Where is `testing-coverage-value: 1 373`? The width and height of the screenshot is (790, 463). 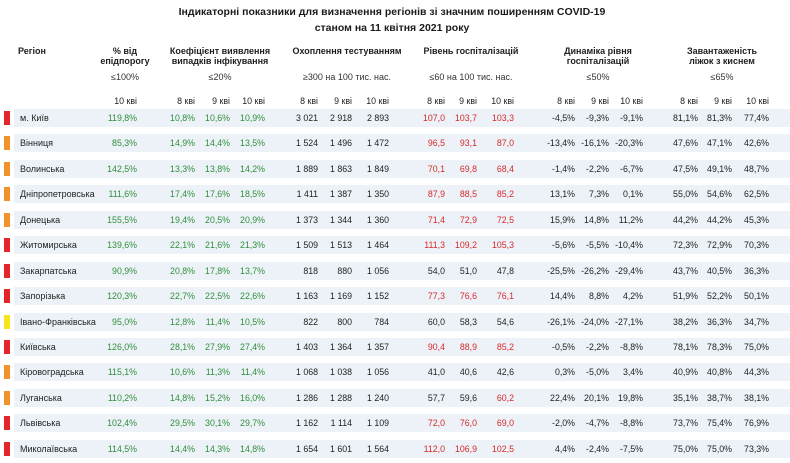 testing-coverage-value: 1 373 is located at coordinates (306, 219).